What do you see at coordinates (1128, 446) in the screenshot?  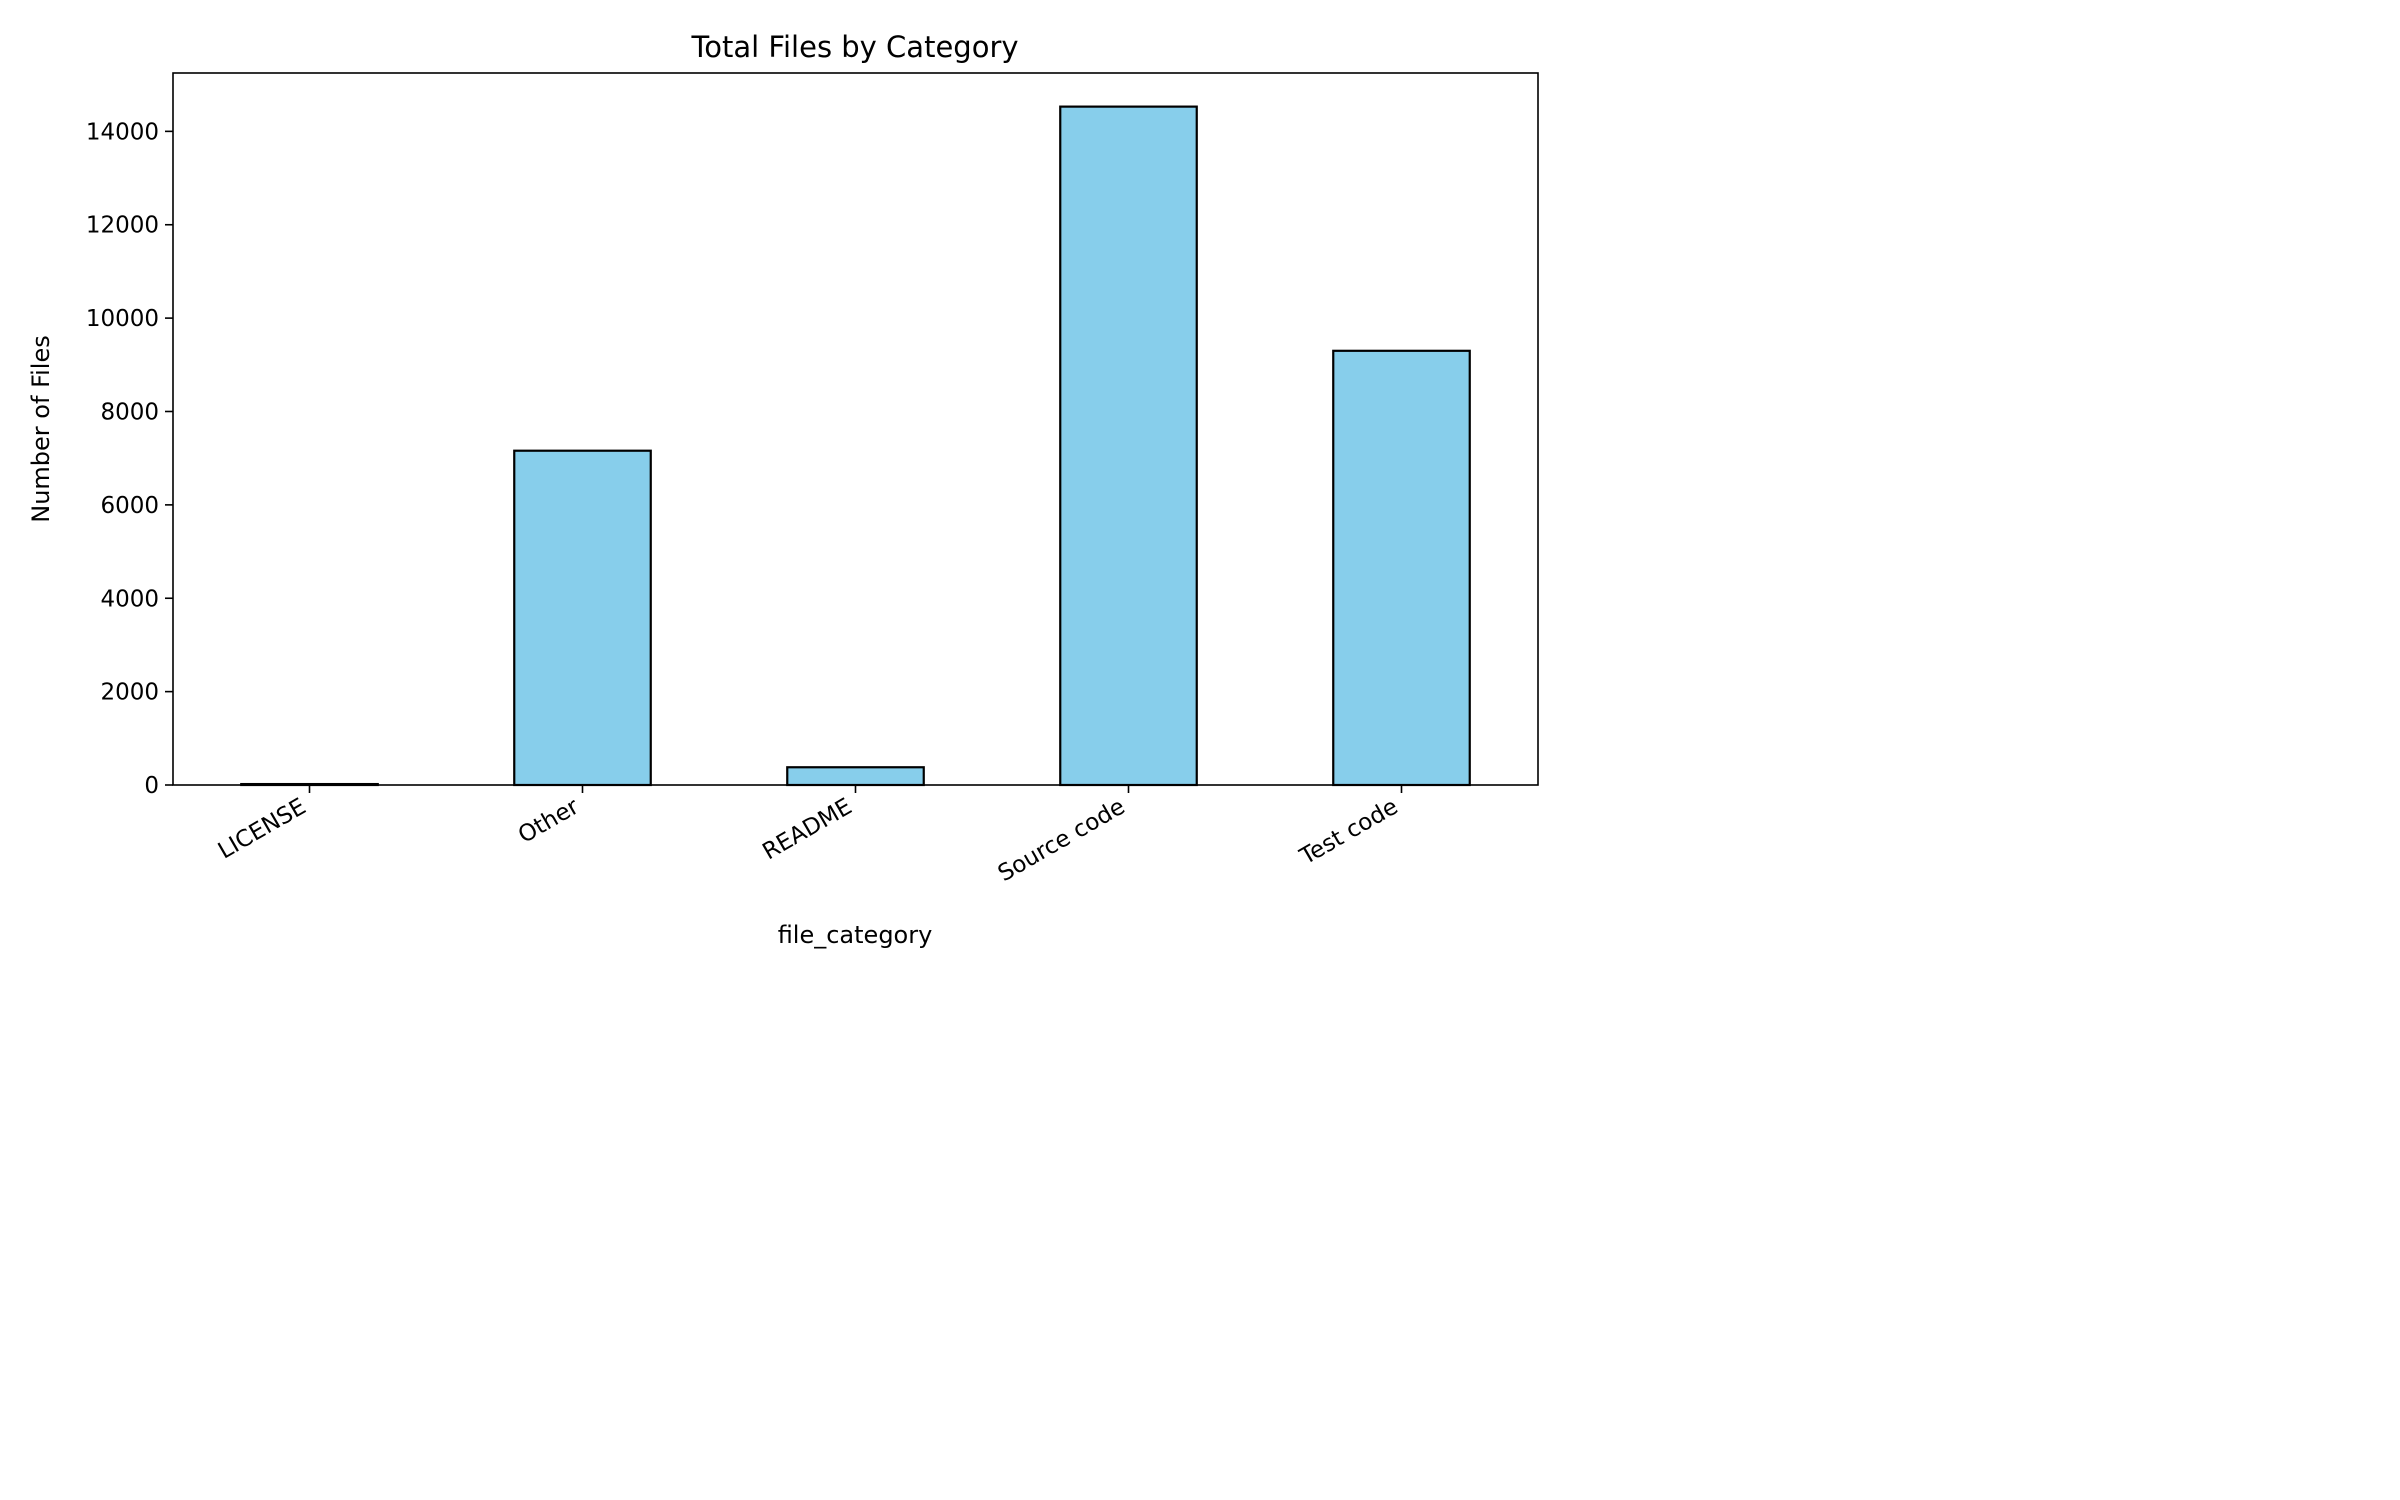 I see `bar-source-code` at bounding box center [1128, 446].